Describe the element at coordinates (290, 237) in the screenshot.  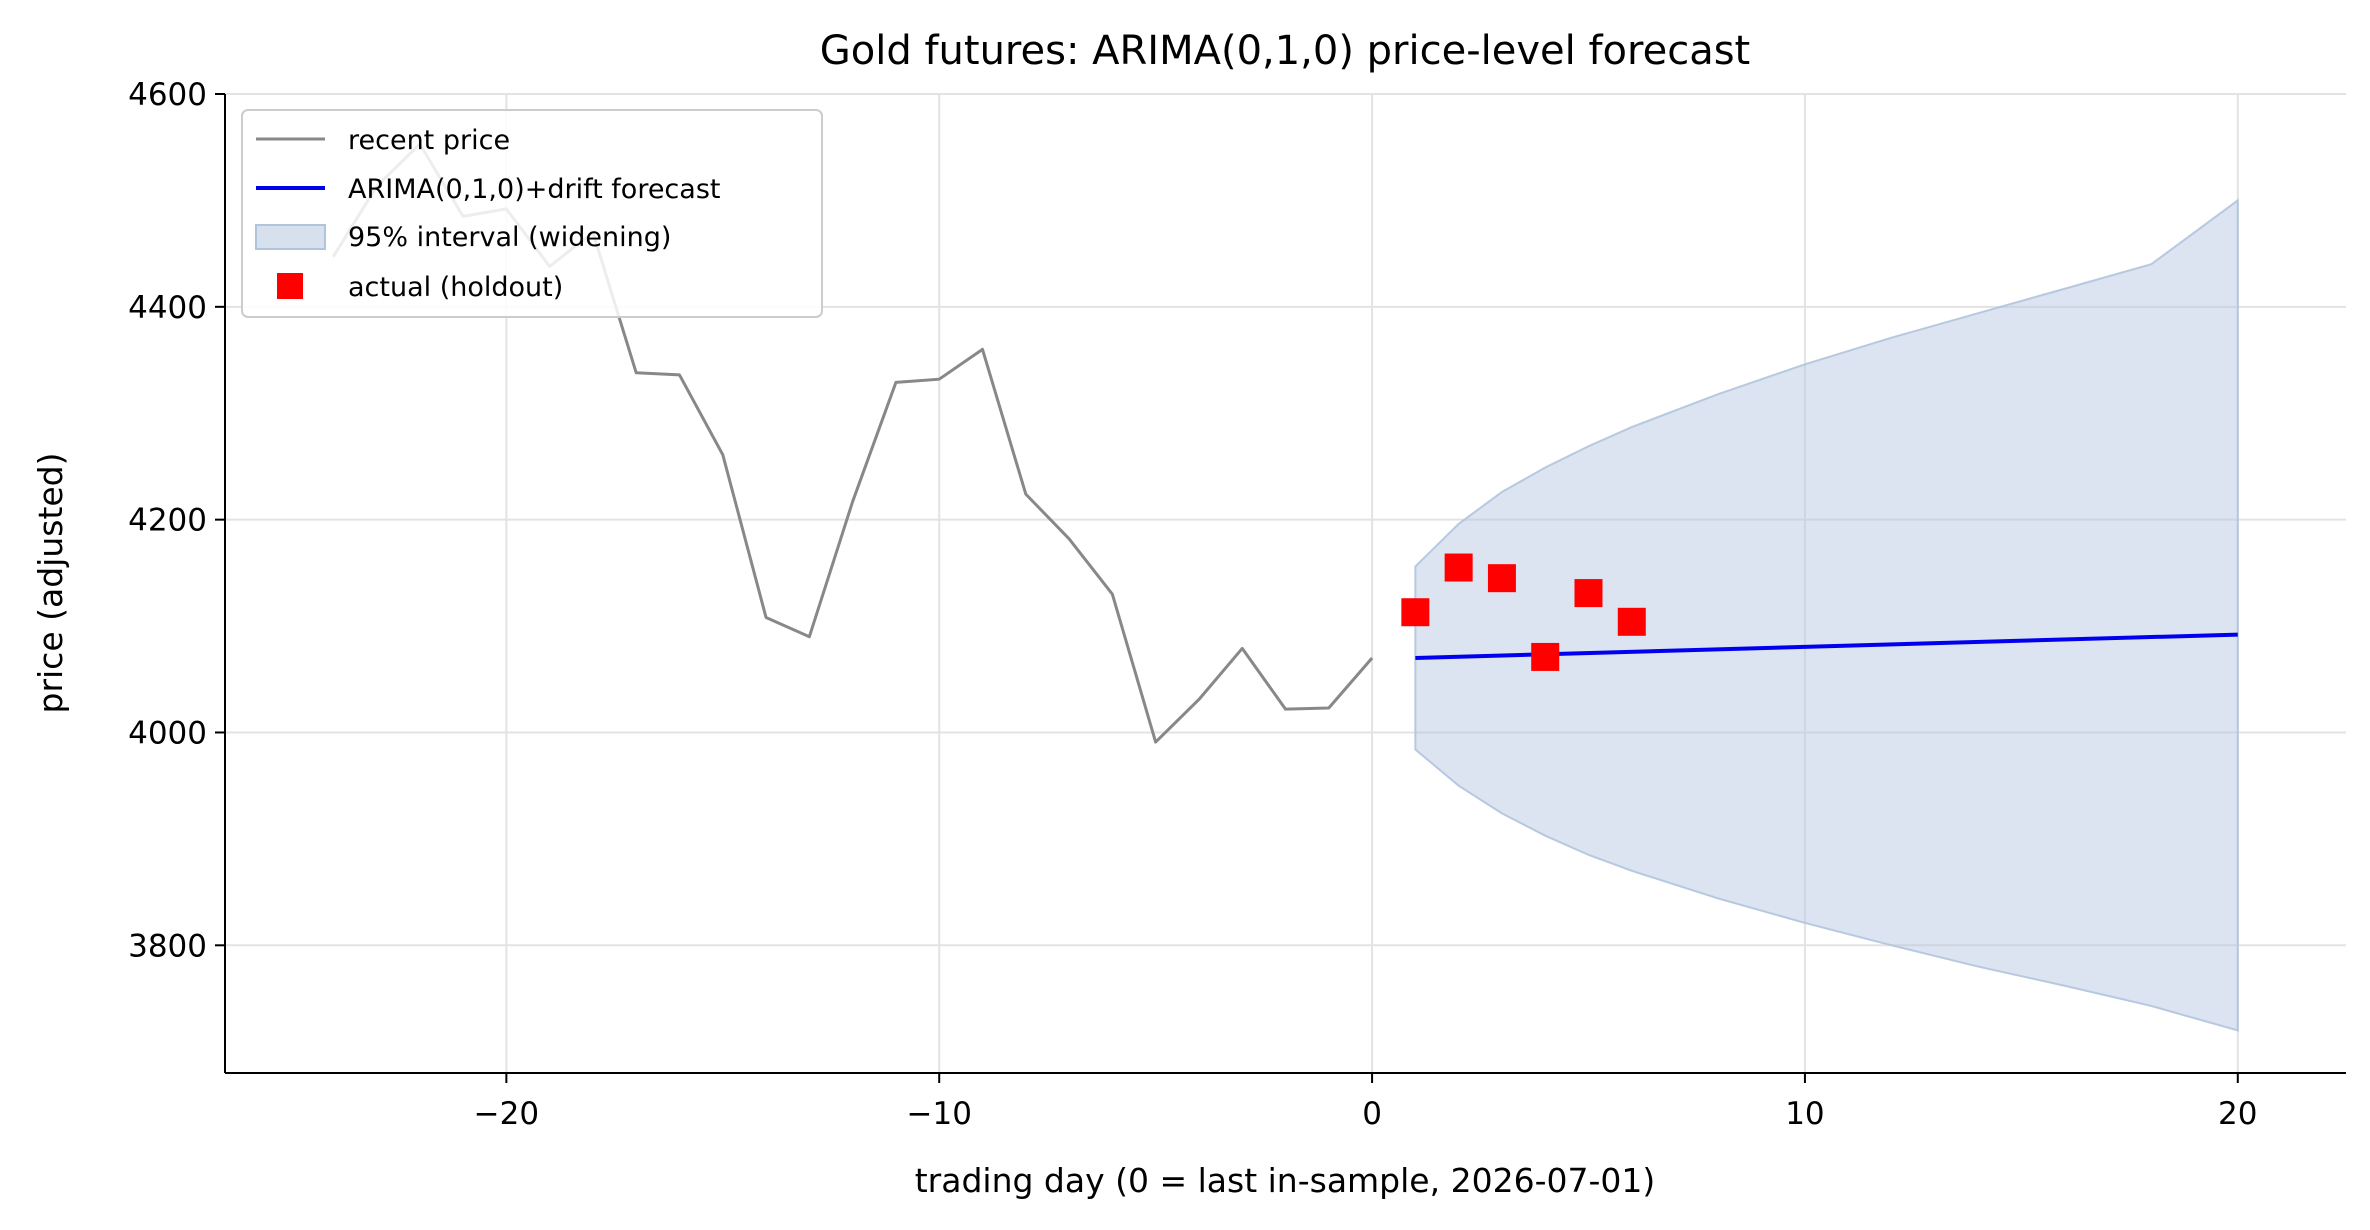
I see `legend-swatch-interval` at that location.